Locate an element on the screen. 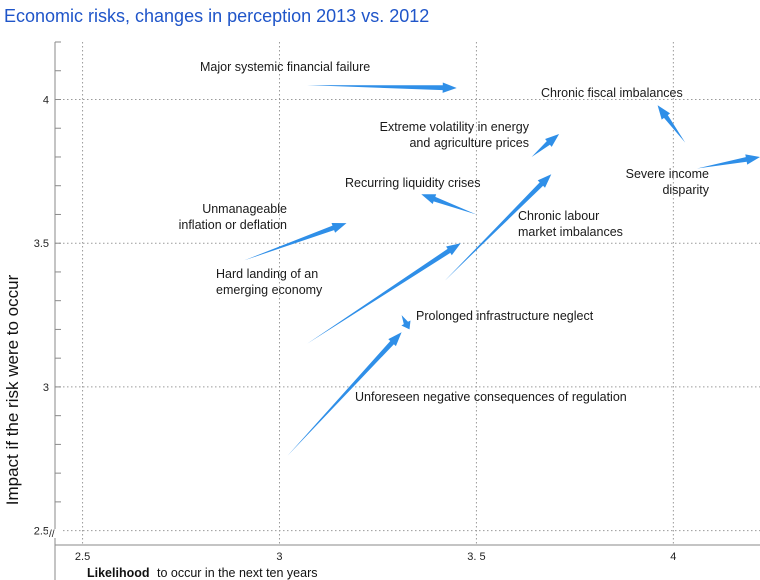  risk-label-line: emerging economy is located at coordinates (269, 290).